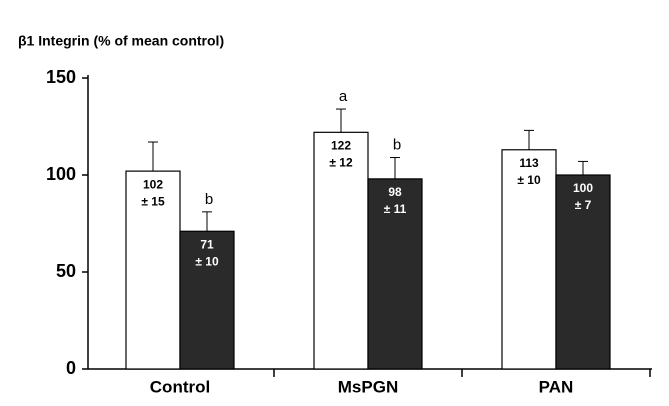  What do you see at coordinates (529, 163) in the screenshot?
I see `value-label: 113` at bounding box center [529, 163].